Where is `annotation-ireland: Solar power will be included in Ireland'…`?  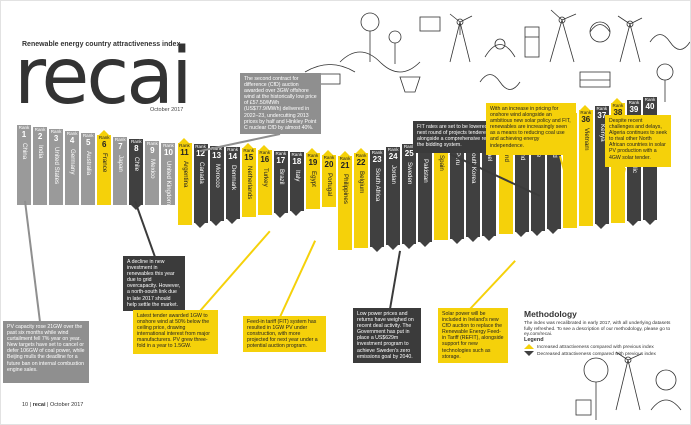 annotation-ireland: Solar power will be included in Ireland'… is located at coordinates (473, 335).